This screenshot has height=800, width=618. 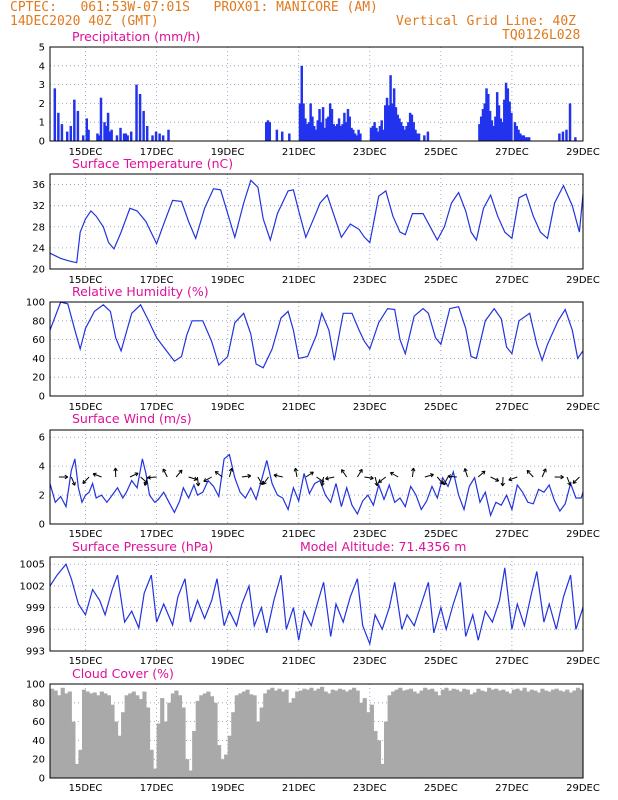 What do you see at coordinates (512, 788) in the screenshot?
I see `x-tick-label: 27DEC` at bounding box center [512, 788].